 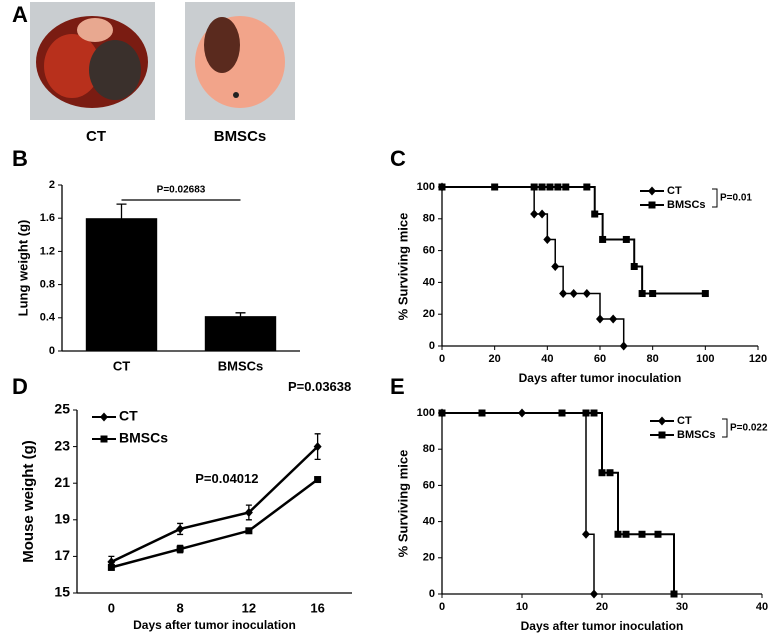 What do you see at coordinates (522, 607) in the screenshot?
I see `x-tick-label: 10` at bounding box center [522, 607].